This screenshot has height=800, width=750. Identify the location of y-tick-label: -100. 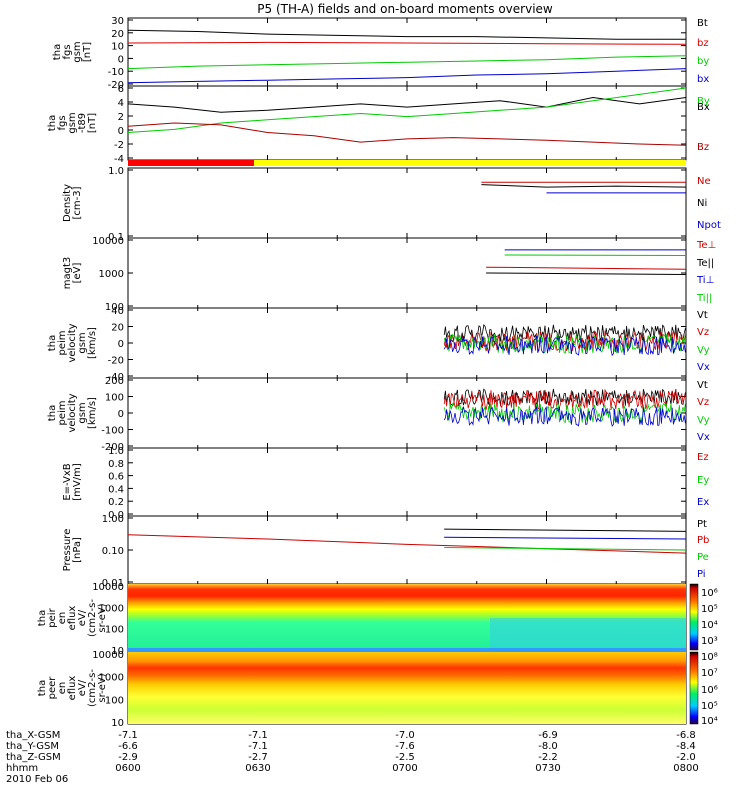
(112, 431).